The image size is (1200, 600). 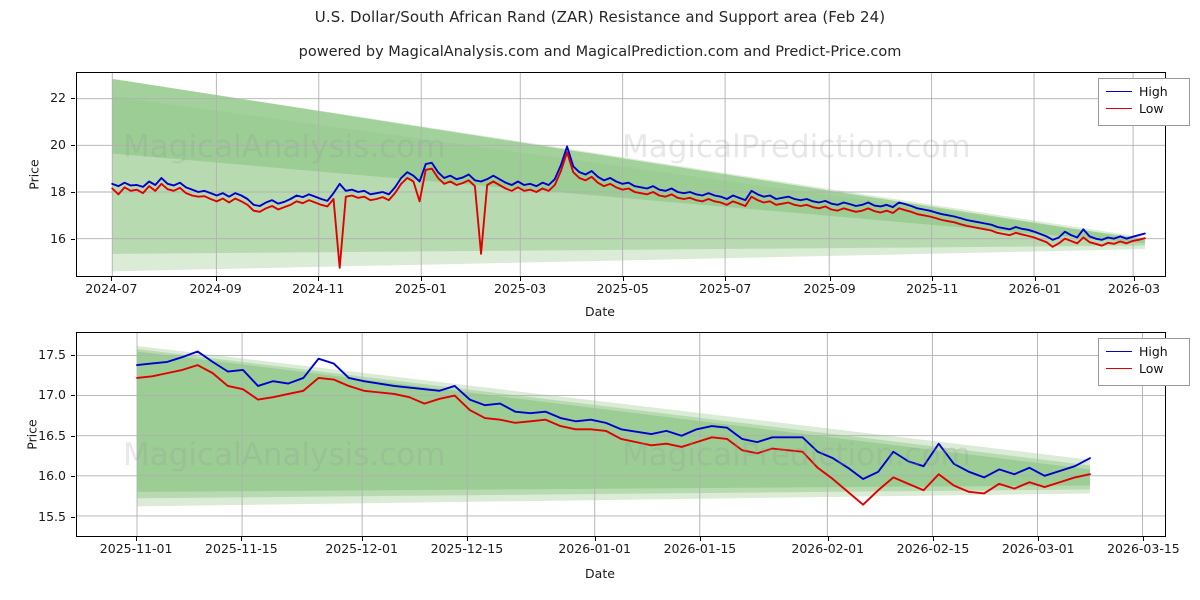 I want to click on bottom-legend: High Low, so click(x=1144, y=362).